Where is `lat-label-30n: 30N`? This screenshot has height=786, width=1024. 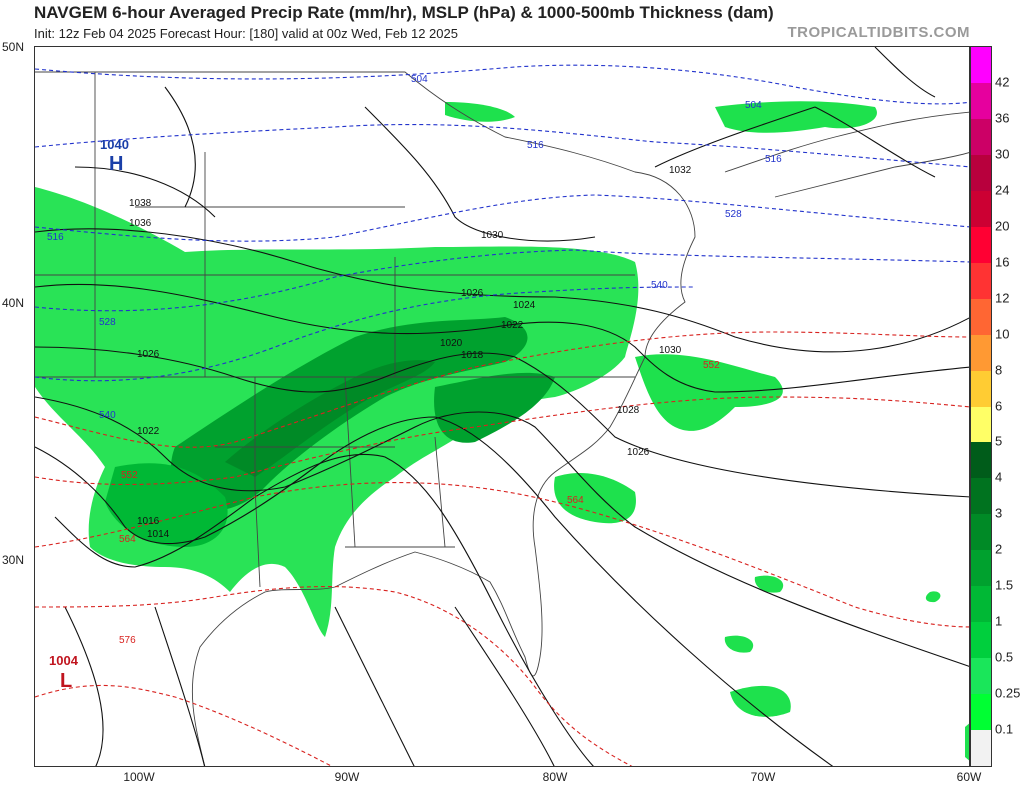 lat-label-30n: 30N is located at coordinates (13, 560).